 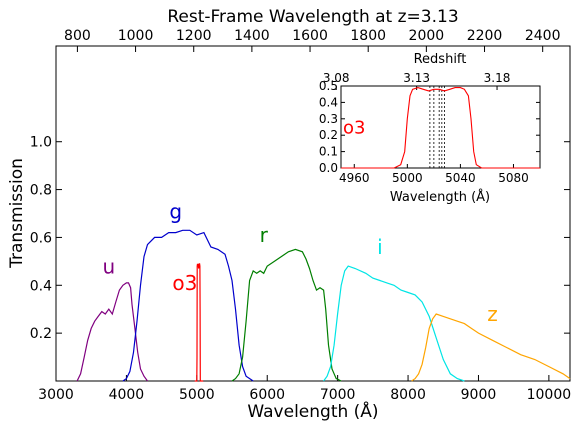 I want to click on inset-background, so click(x=440, y=127).